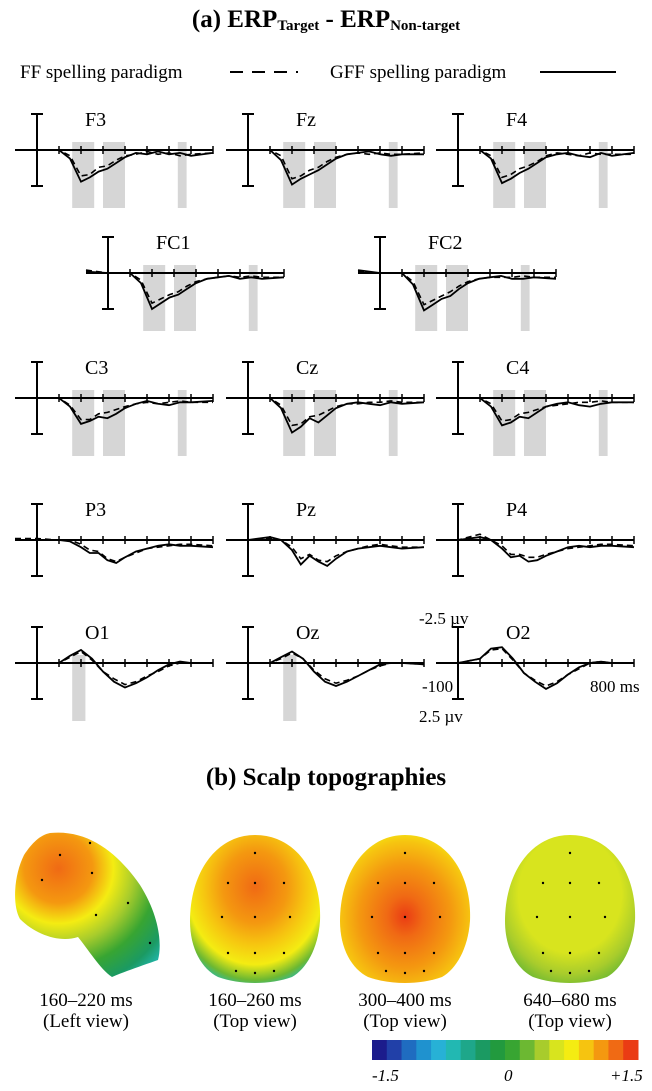 The height and width of the screenshot is (1091, 652). What do you see at coordinates (445, 243) in the screenshot?
I see `channel-label-fc2: FC2` at bounding box center [445, 243].